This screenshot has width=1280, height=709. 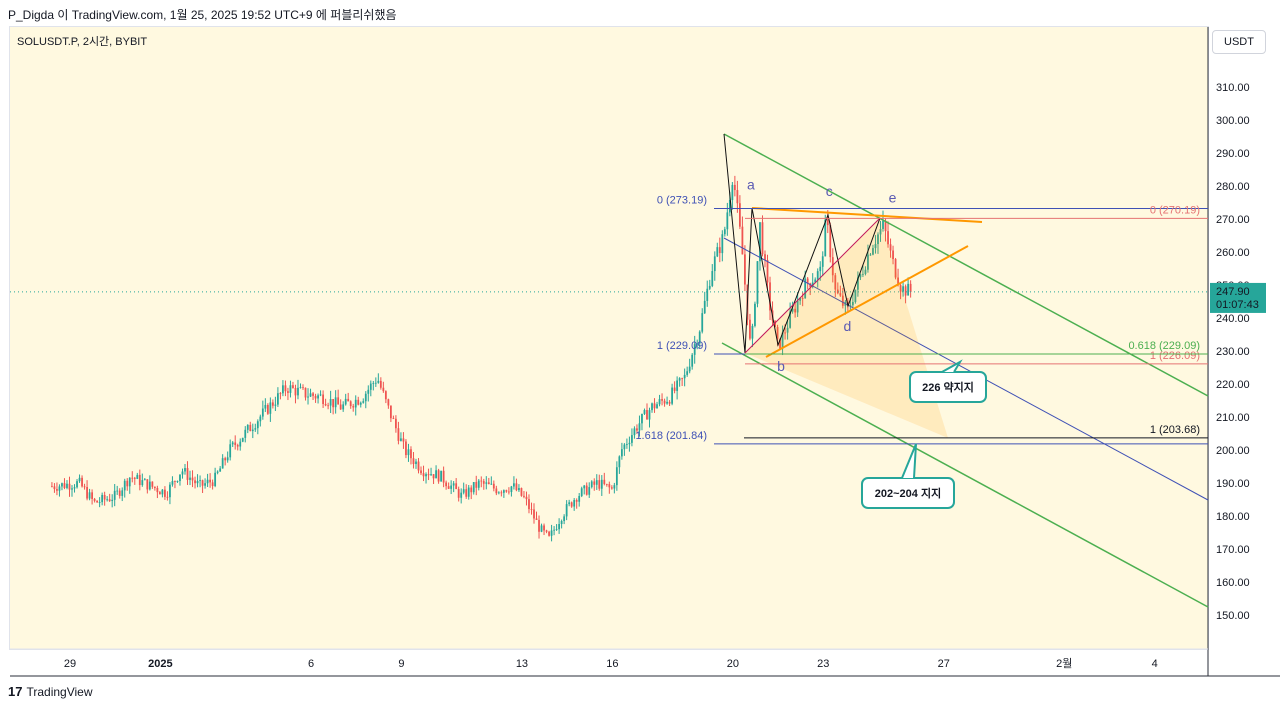 I want to click on time-tick-label: 6, so click(x=311, y=664).